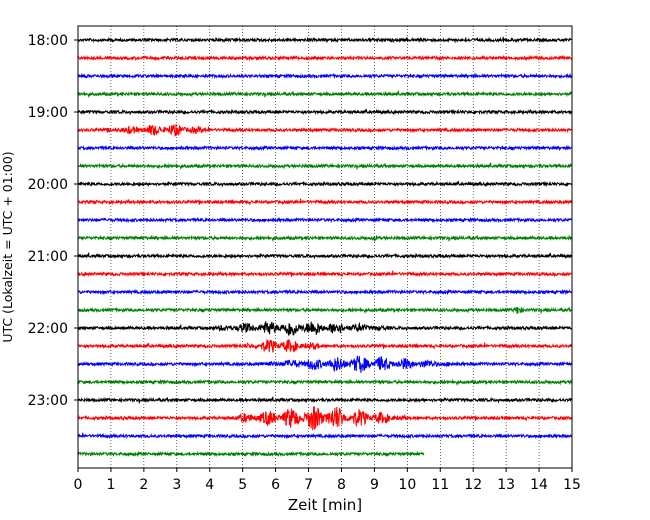 This screenshot has width=650, height=520. I want to click on y-tick-label: 20:00, so click(48, 185).